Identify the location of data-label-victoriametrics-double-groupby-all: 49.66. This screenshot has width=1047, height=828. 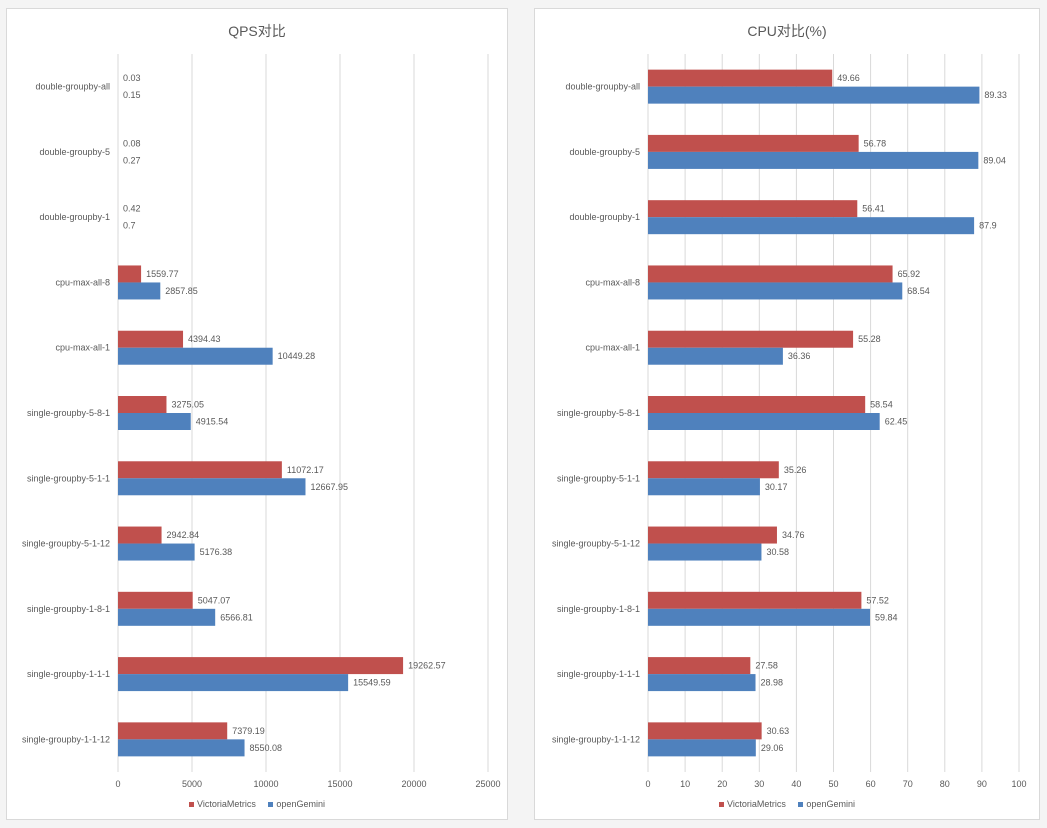
(848, 78).